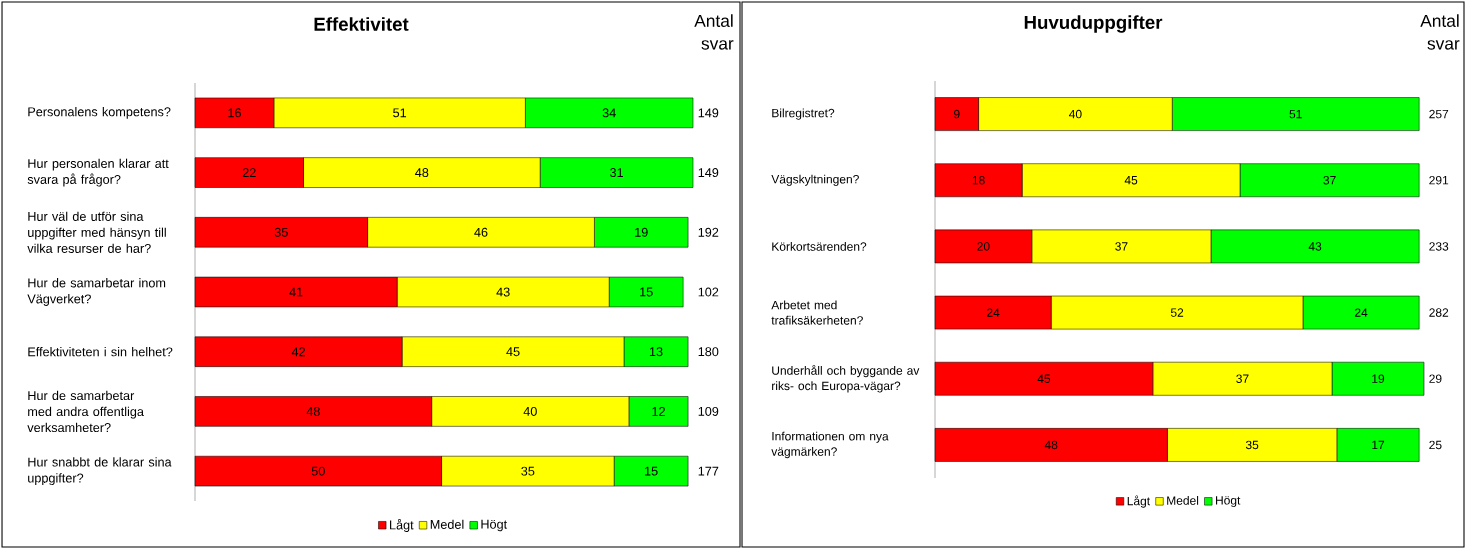 This screenshot has width=1466, height=549. Describe the element at coordinates (249, 172) in the screenshot. I see `data-label: 22` at that location.